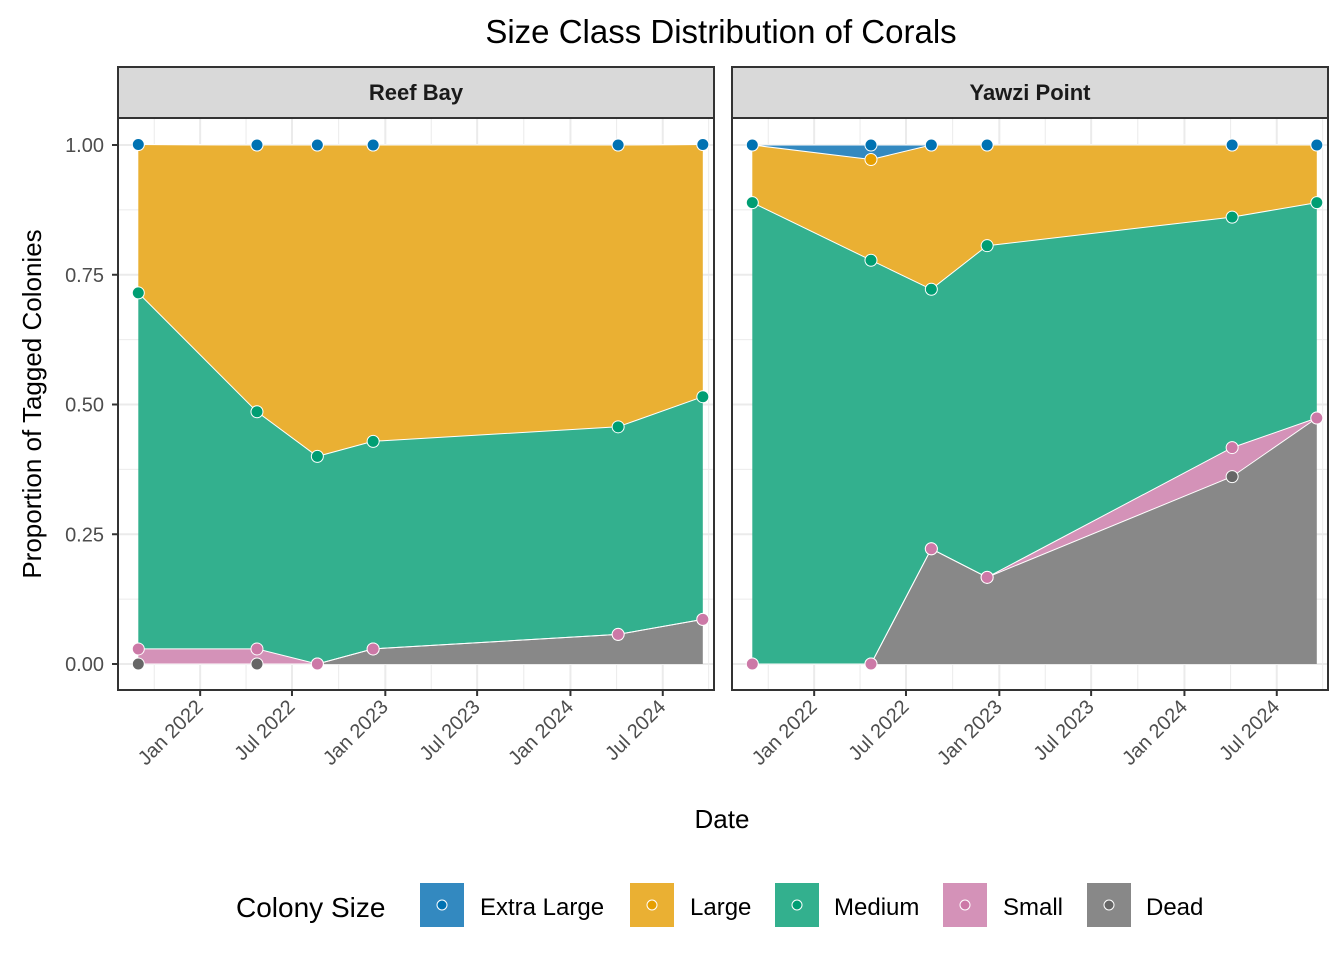  What do you see at coordinates (32, 403) in the screenshot?
I see `y-axis-title: Proportion of Tagged Colonies` at bounding box center [32, 403].